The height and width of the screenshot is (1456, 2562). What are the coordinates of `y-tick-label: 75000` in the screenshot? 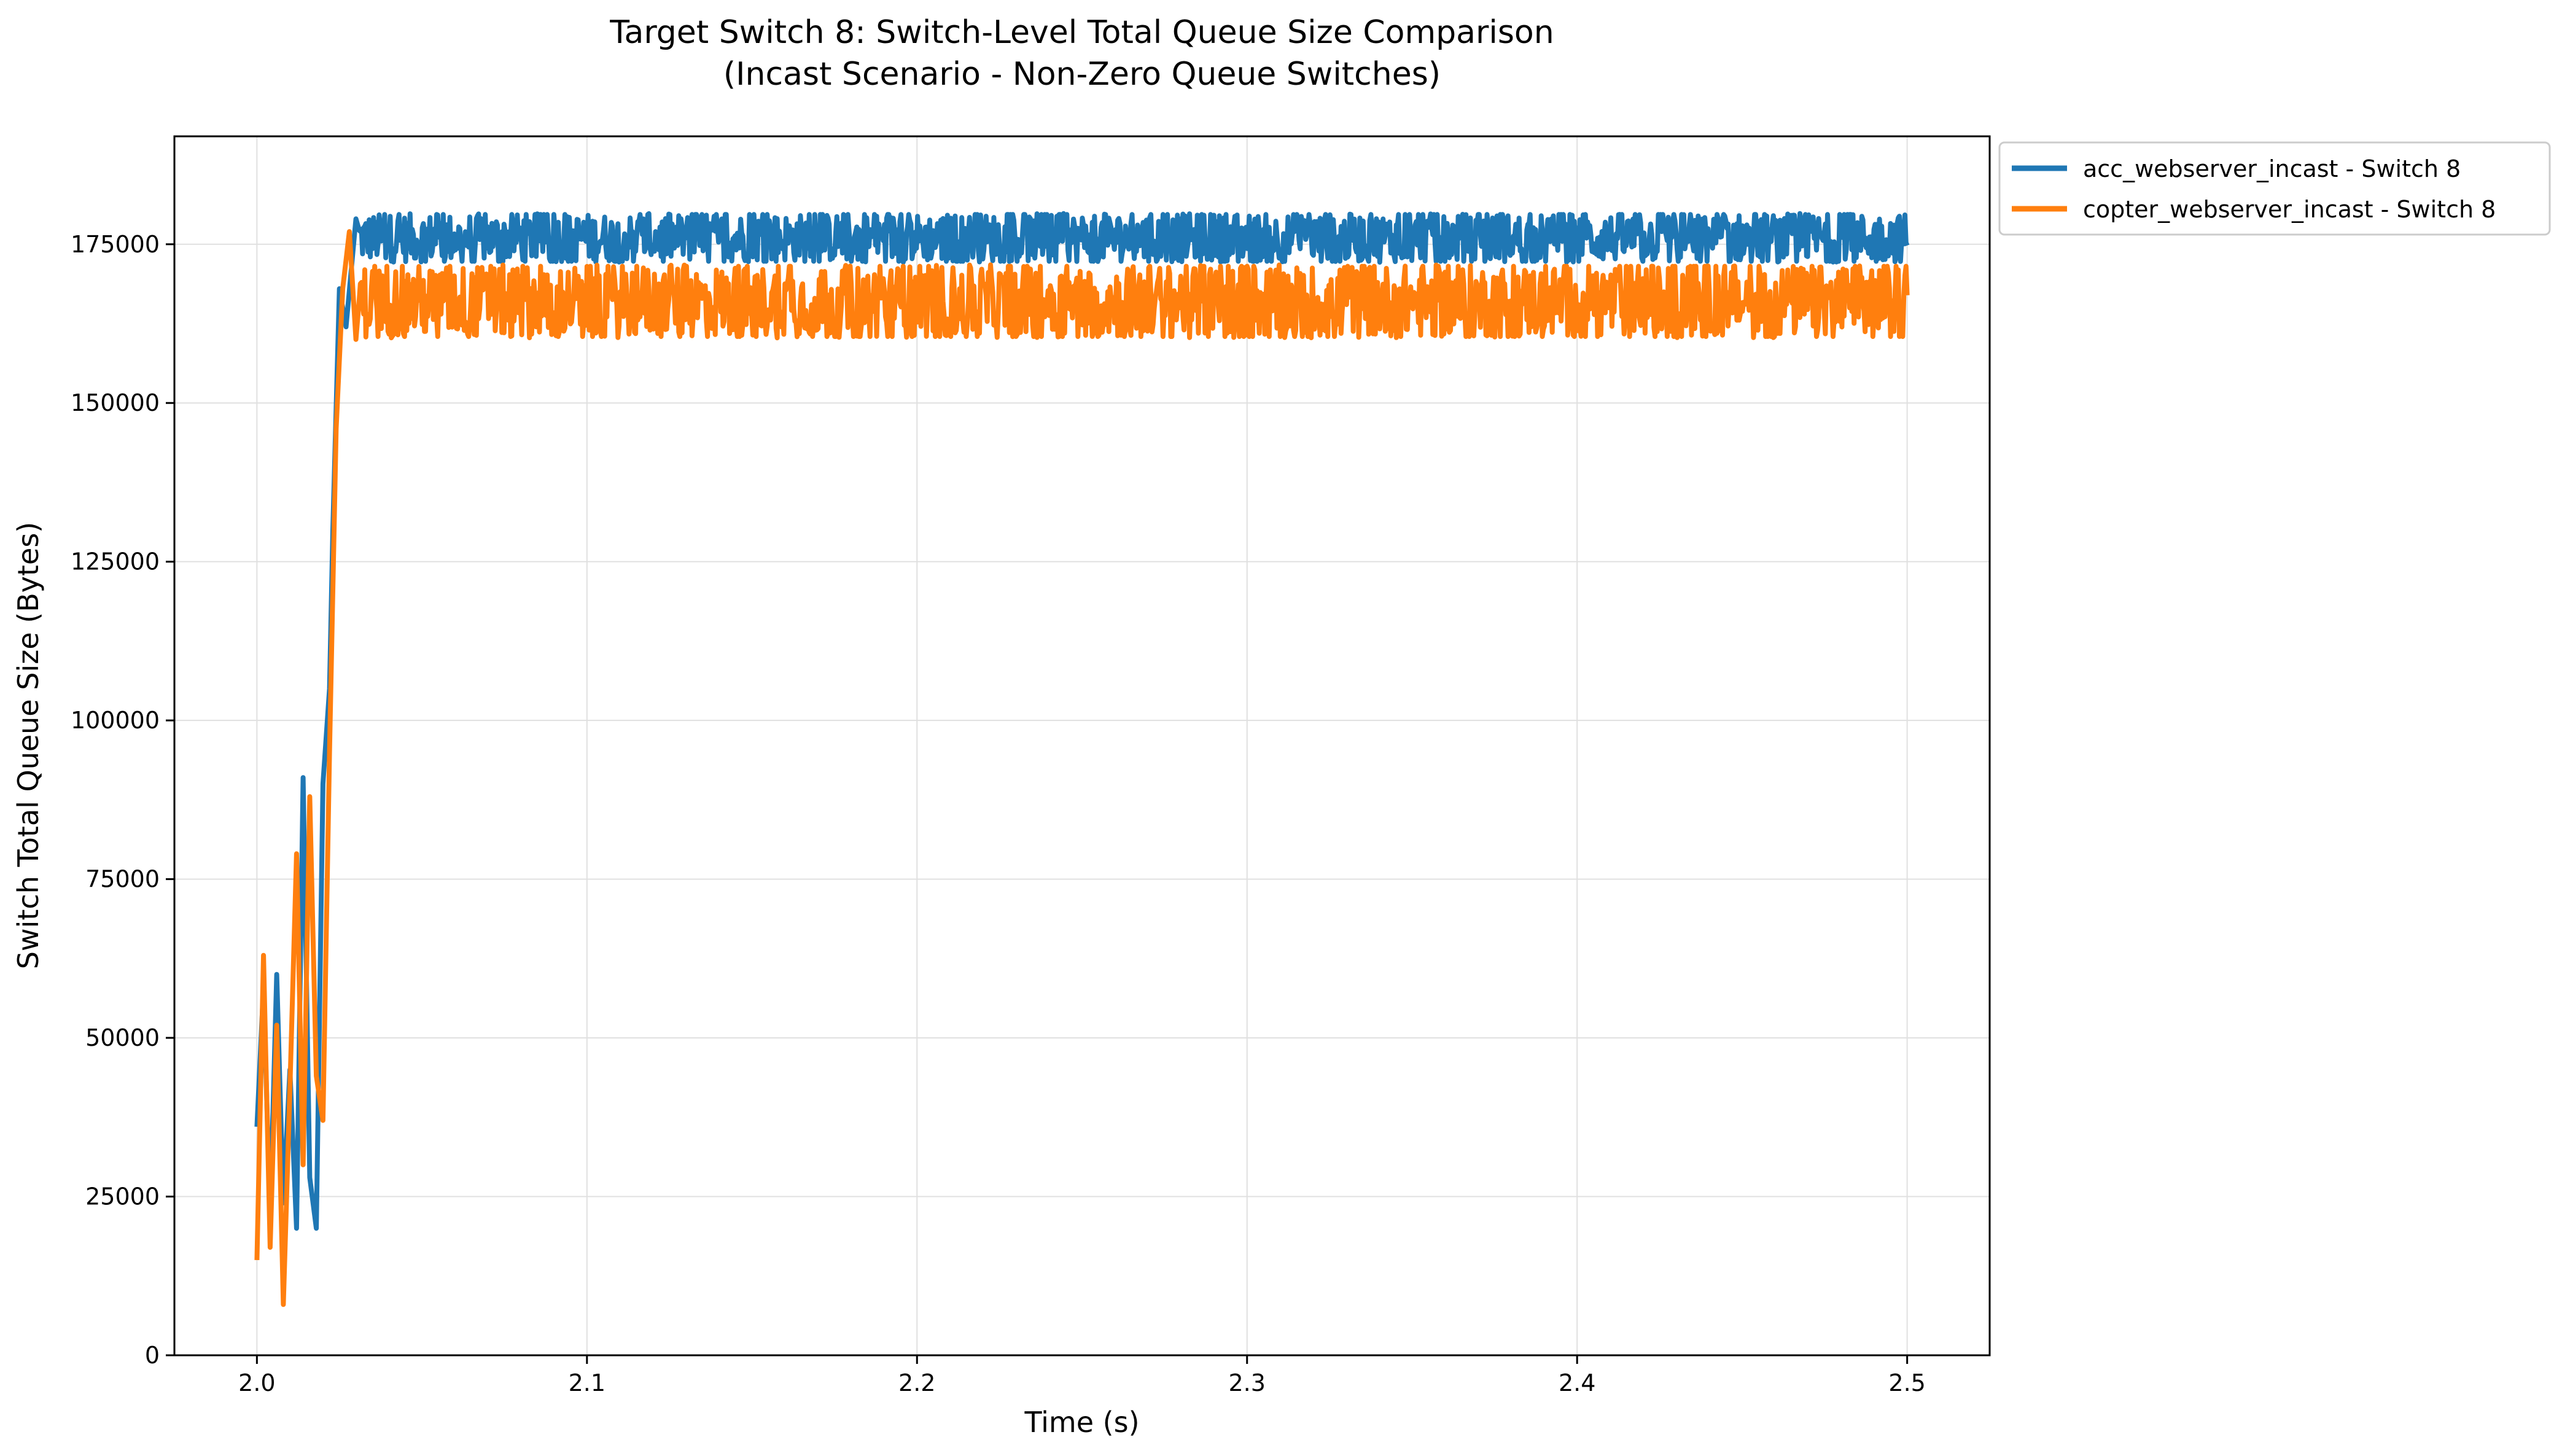 It's located at (122, 879).